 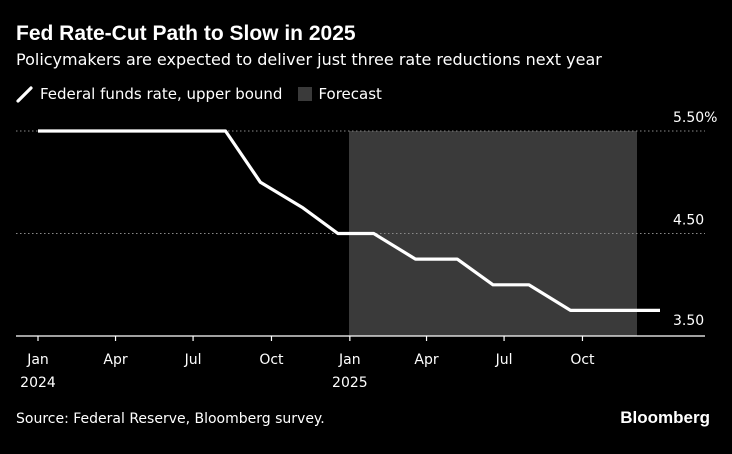 I want to click on x-tick-label-5: Apr, so click(x=426, y=360).